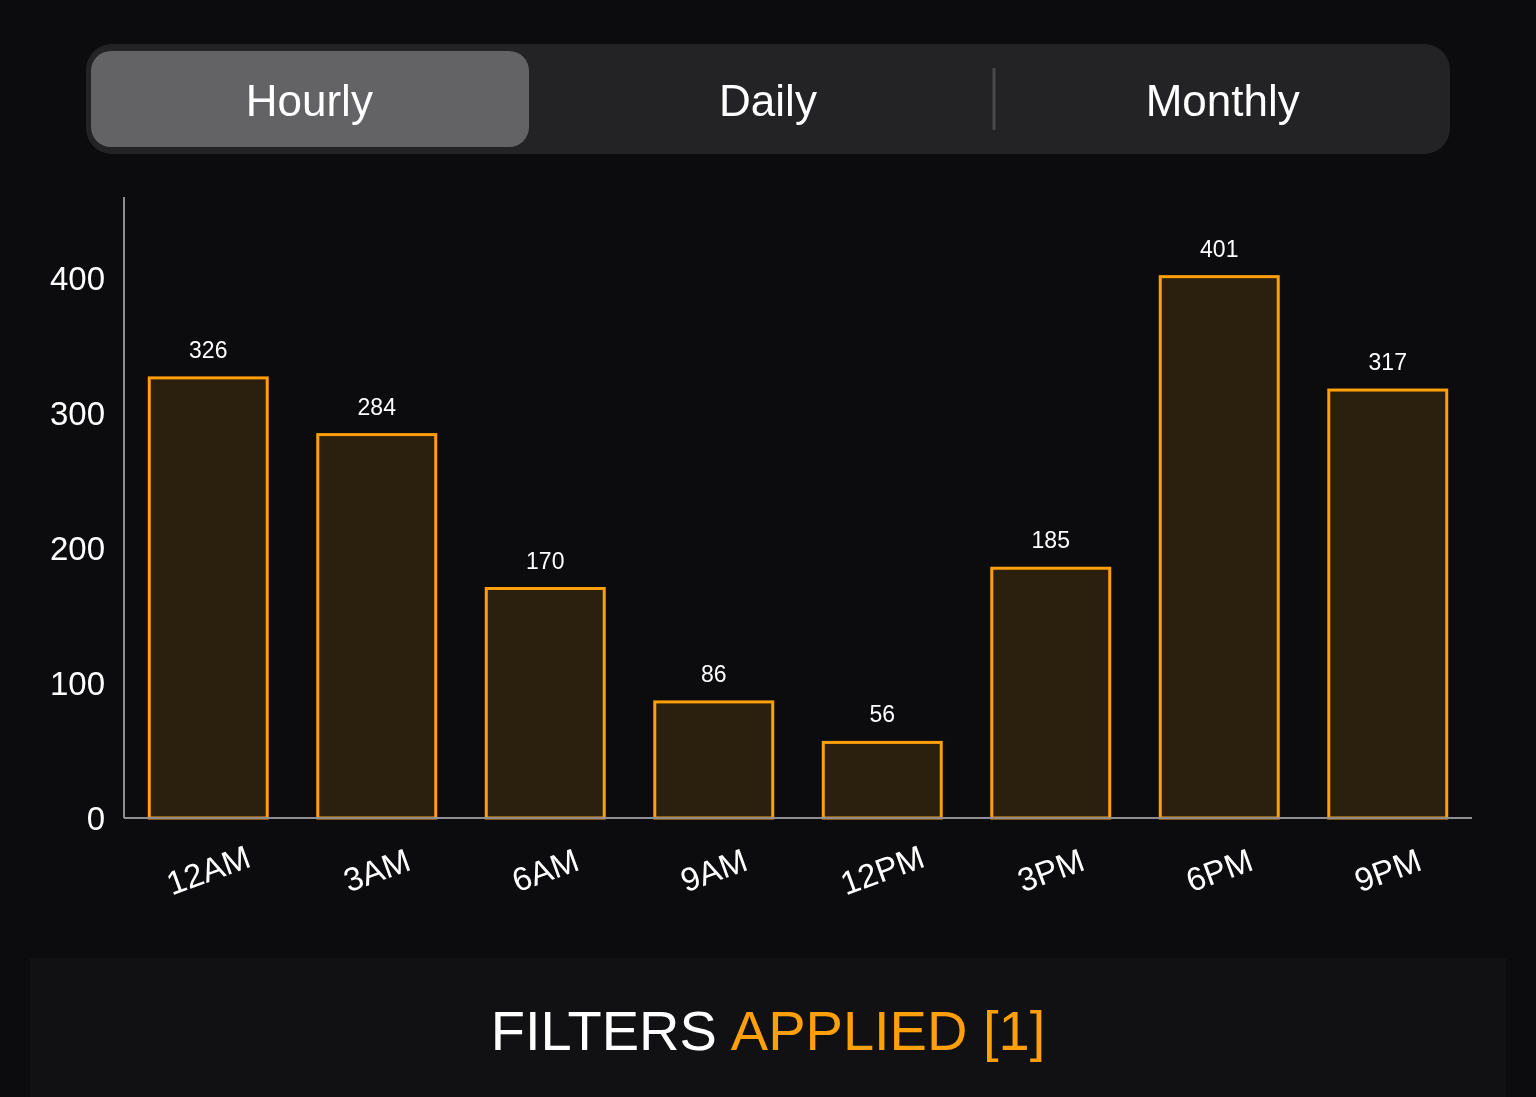 This screenshot has width=1536, height=1097. Describe the element at coordinates (603, 1030) in the screenshot. I see `text: FILTERS` at that location.